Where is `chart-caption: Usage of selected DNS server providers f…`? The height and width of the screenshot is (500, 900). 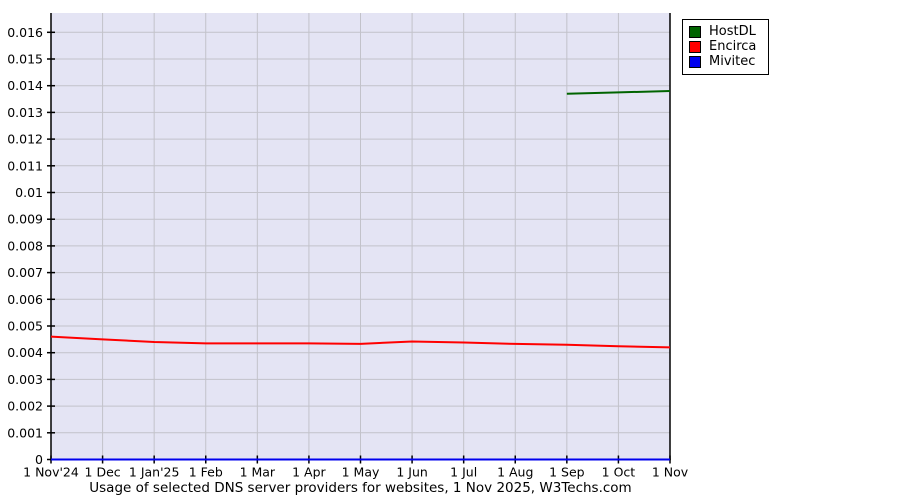
chart-caption: Usage of selected DNS server providers f… is located at coordinates (360, 488).